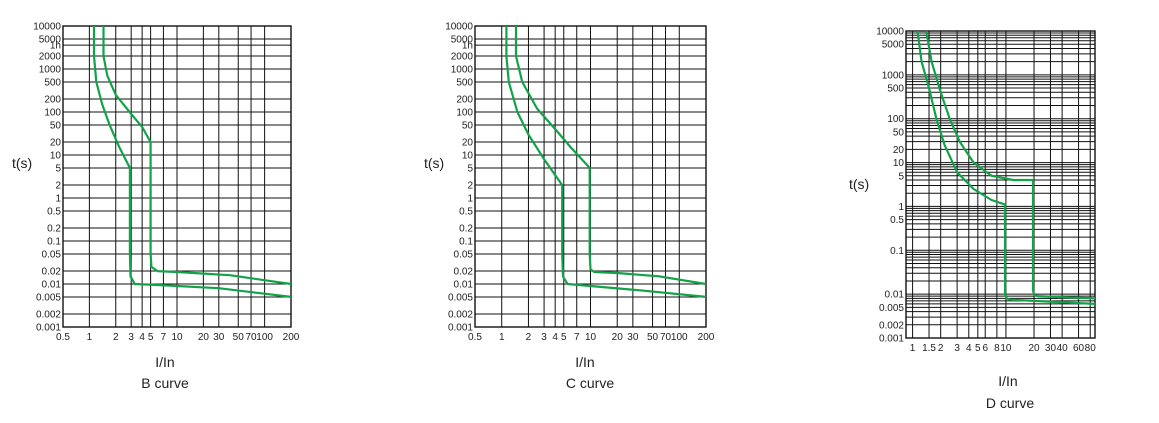  I want to click on y-tick-label-0-02: 0.02, so click(52, 272).